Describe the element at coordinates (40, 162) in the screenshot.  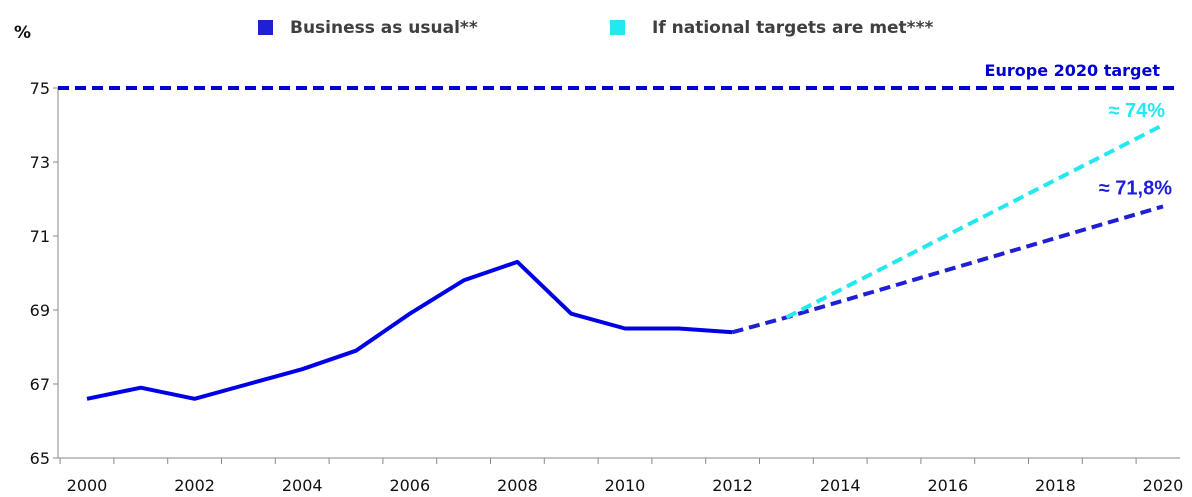
I see `y-tick-label: 73` at that location.